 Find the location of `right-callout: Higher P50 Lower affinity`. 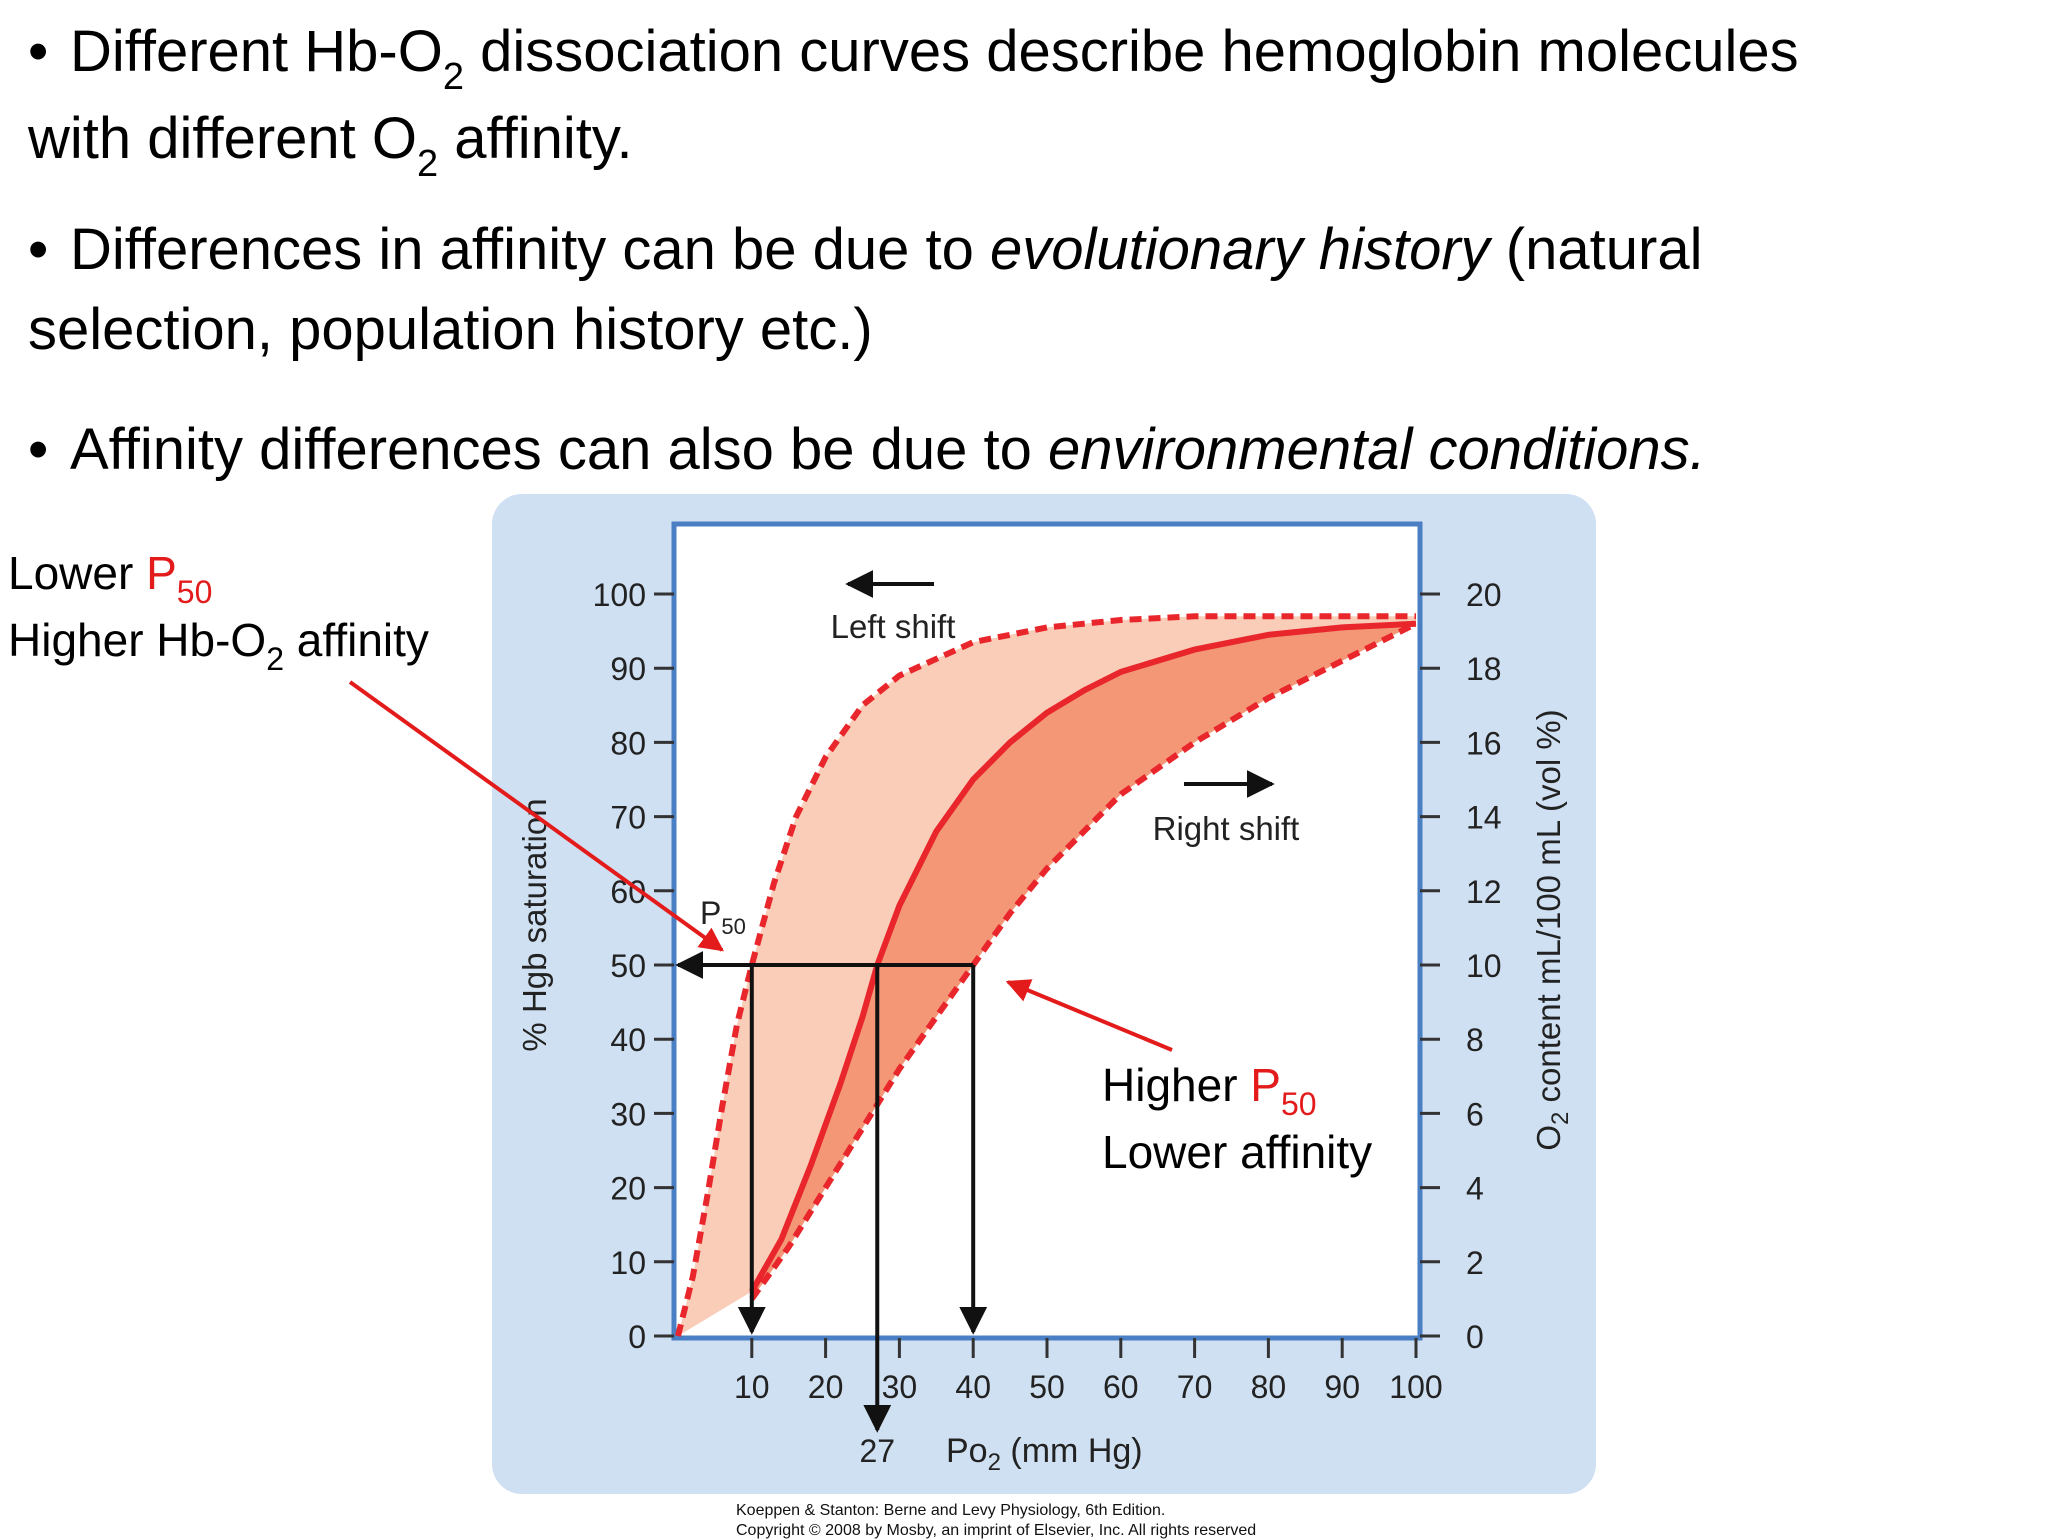

right-callout: Higher P50 Lower affinity is located at coordinates (1237, 1118).